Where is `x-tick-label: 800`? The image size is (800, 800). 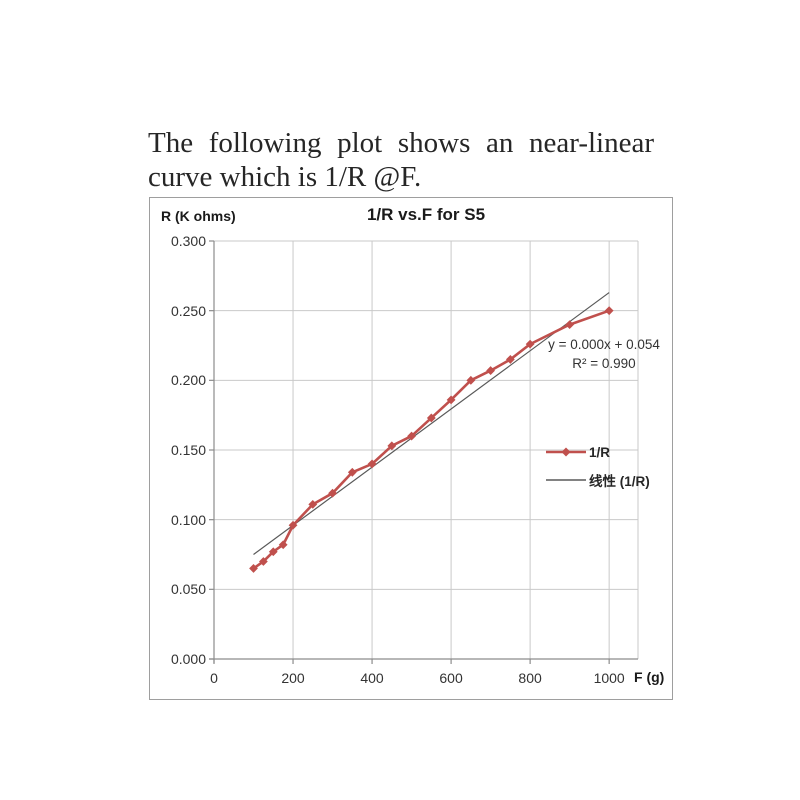 x-tick-label: 800 is located at coordinates (530, 678).